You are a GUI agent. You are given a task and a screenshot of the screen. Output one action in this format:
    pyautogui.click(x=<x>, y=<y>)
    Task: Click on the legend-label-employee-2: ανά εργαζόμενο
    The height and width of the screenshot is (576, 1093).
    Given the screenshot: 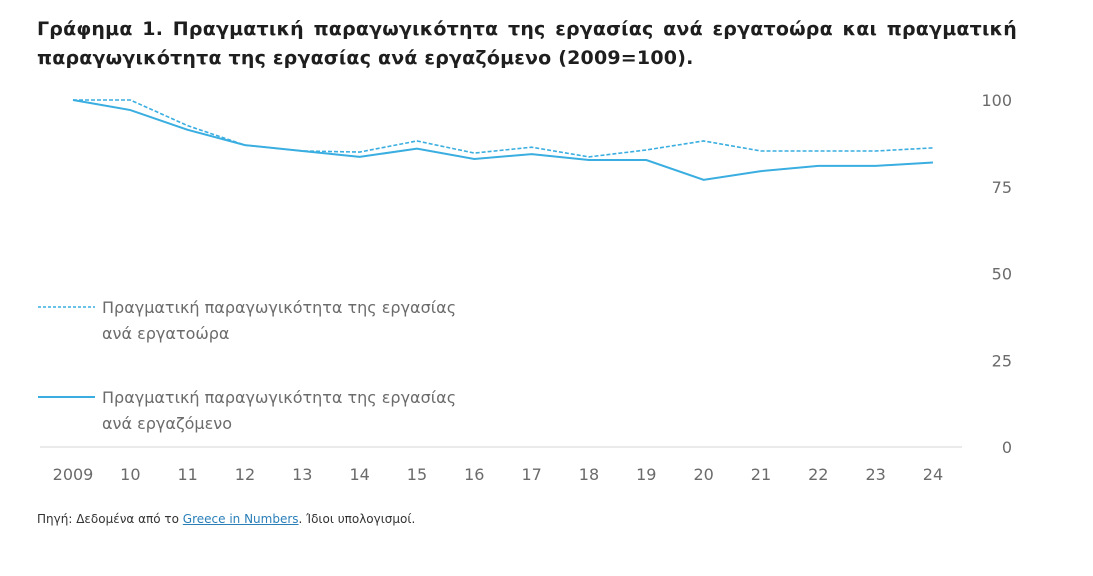 What is the action you would take?
    pyautogui.click(x=167, y=423)
    